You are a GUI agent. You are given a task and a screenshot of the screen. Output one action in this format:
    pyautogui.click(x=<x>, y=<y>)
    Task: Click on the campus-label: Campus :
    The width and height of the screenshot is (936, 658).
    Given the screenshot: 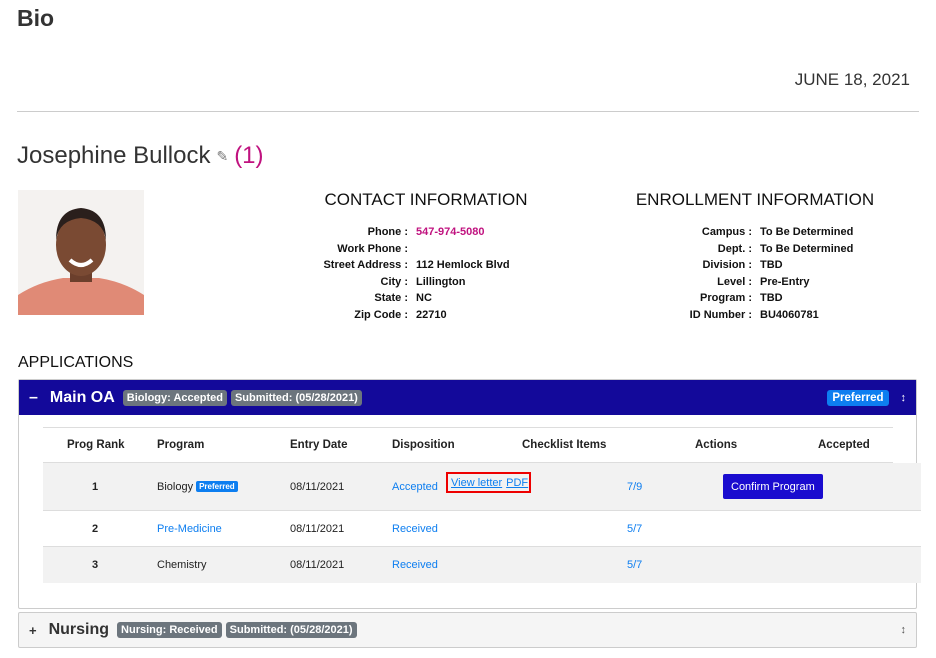 What is the action you would take?
    pyautogui.click(x=726, y=232)
    